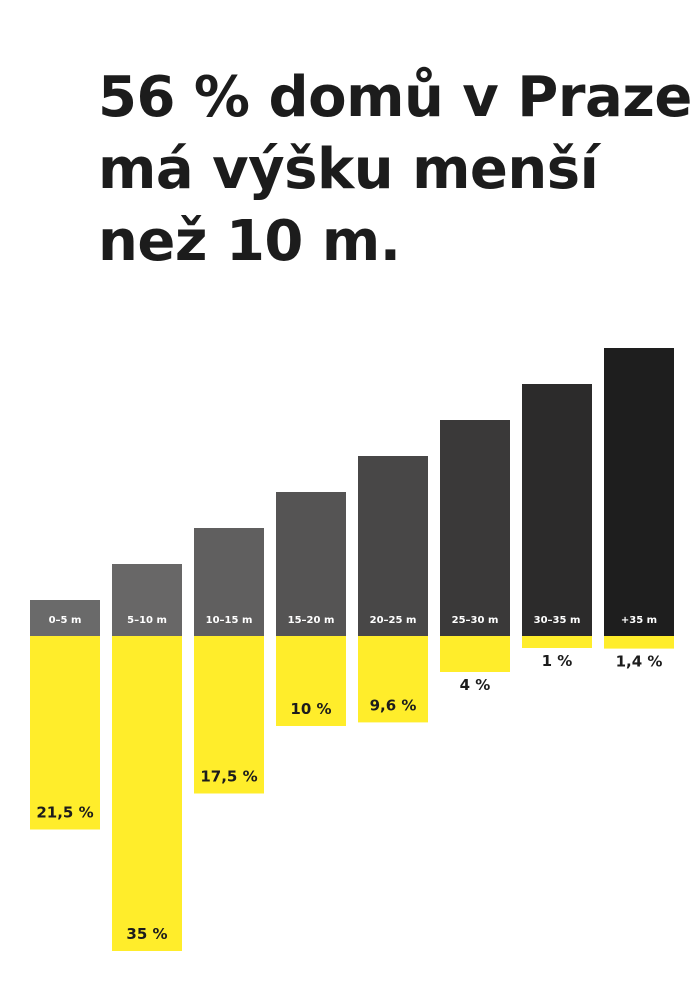  I want to click on value-label: 9,6 %, so click(393, 705).